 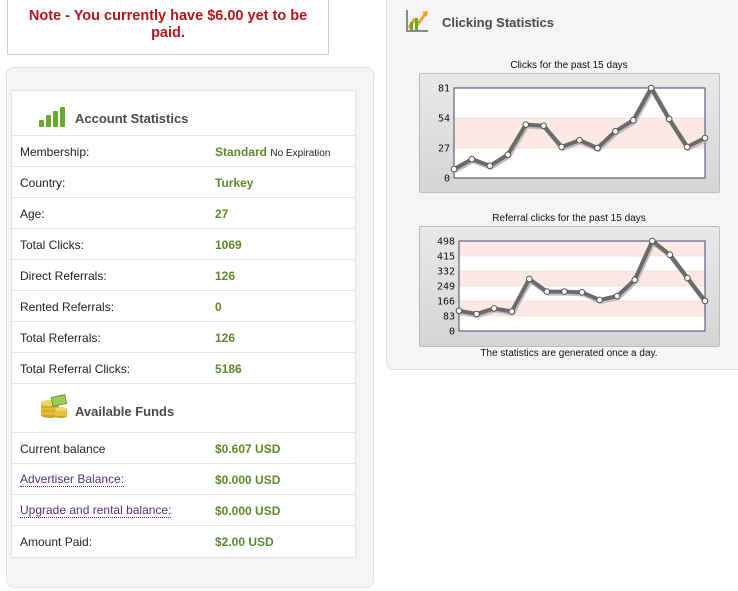 I want to click on total-referral-clicks-value: 5186, so click(x=228, y=369).